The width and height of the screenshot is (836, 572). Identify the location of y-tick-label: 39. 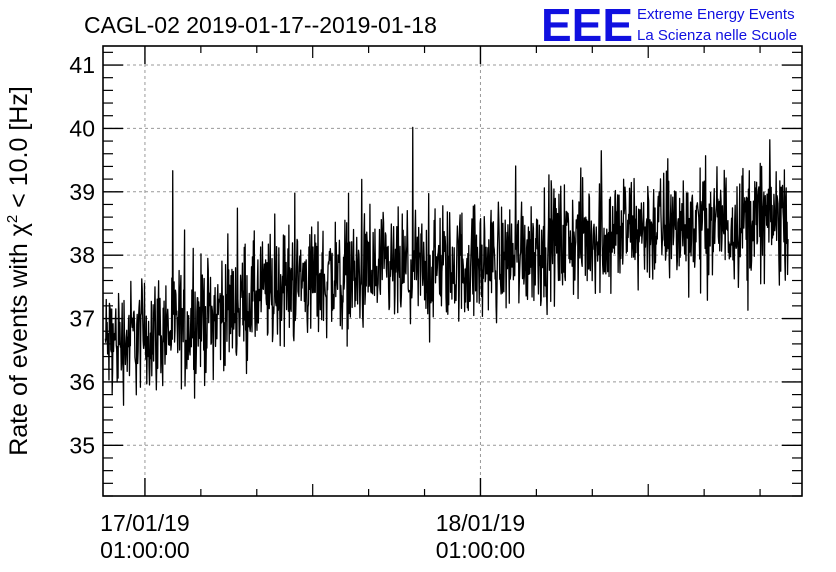
(82, 192).